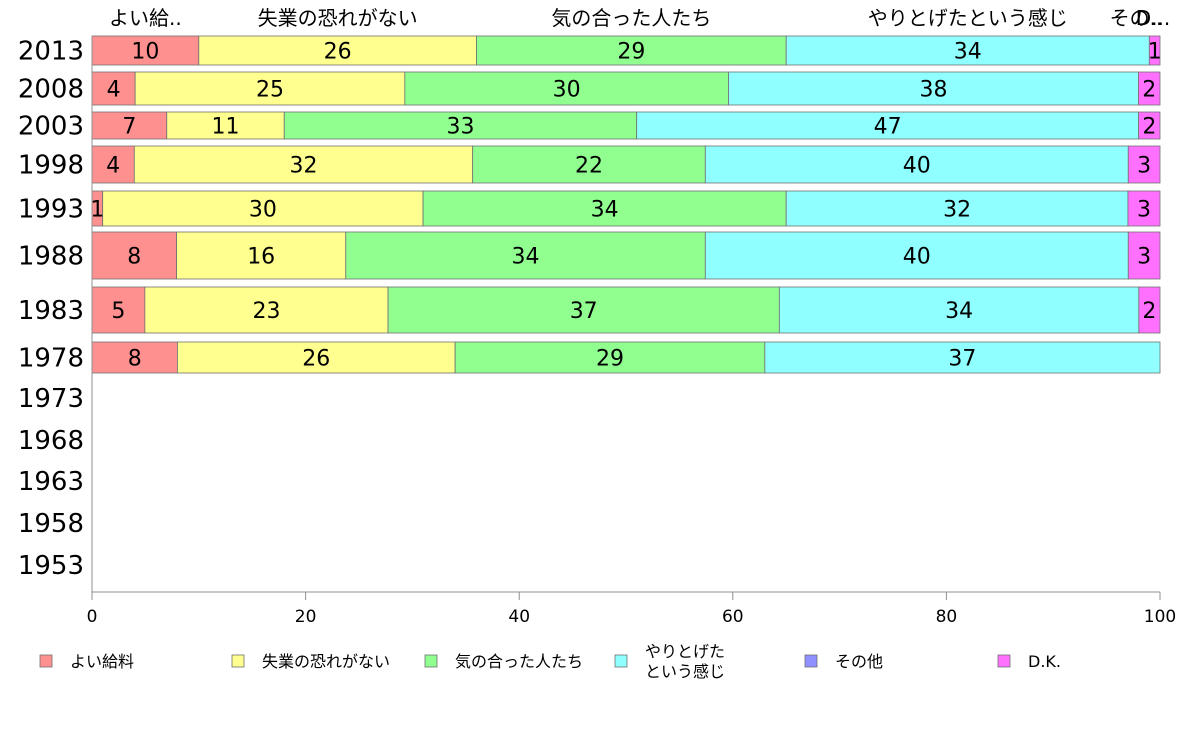  I want to click on data-label-2013-3: 34, so click(968, 52).